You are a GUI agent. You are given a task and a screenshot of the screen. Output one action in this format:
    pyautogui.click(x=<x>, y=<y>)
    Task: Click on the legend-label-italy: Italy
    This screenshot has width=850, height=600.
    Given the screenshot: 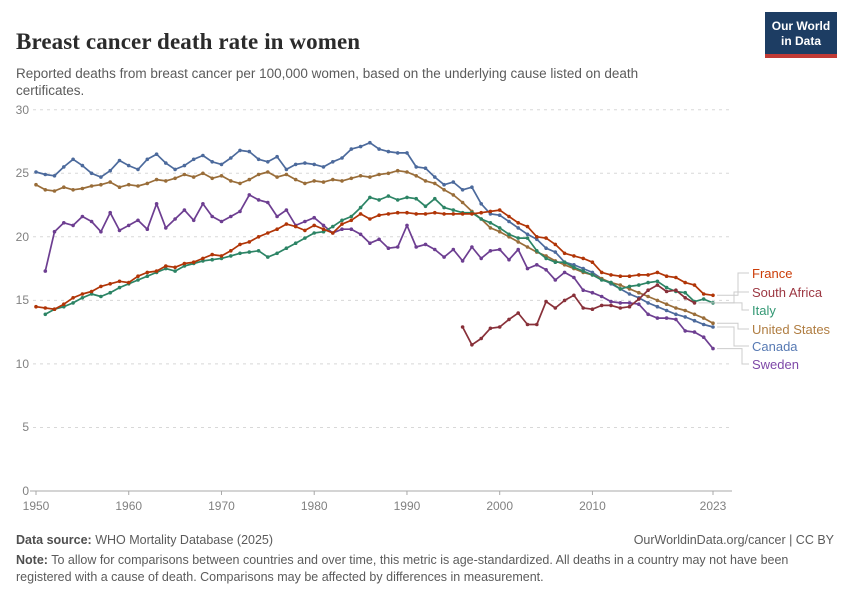 What is the action you would take?
    pyautogui.click(x=764, y=310)
    